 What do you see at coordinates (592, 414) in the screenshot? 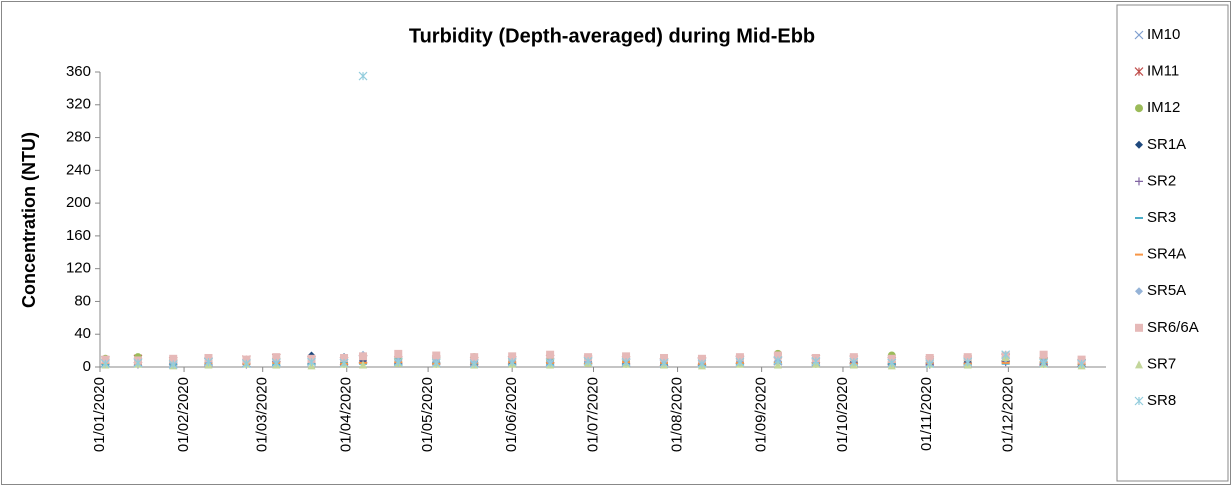
I see `x-tick-label: 01/07/2020` at bounding box center [592, 414].